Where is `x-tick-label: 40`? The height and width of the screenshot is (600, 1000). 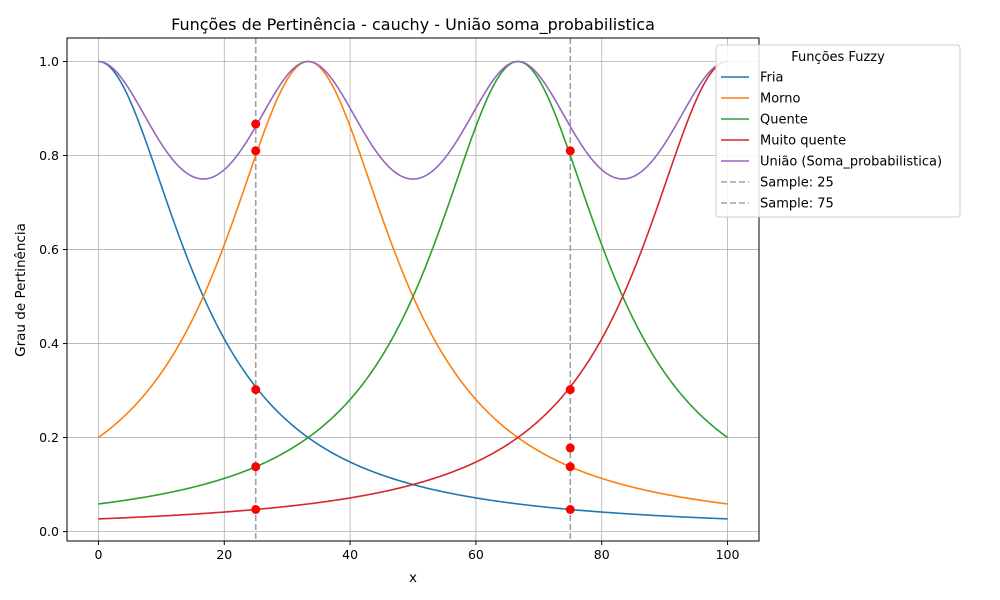
x-tick-label: 40 is located at coordinates (350, 554).